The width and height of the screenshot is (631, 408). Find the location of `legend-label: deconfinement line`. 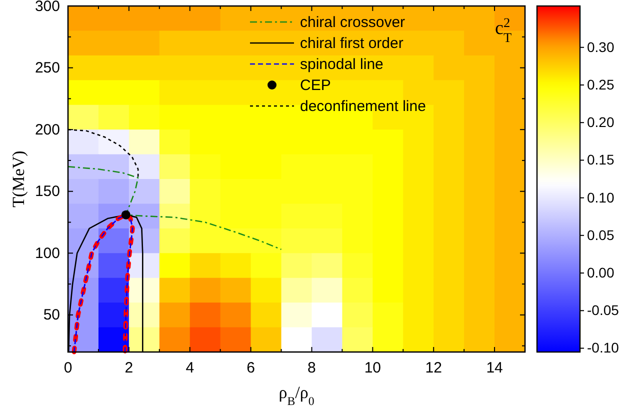

legend-label: deconfinement line is located at coordinates (363, 106).